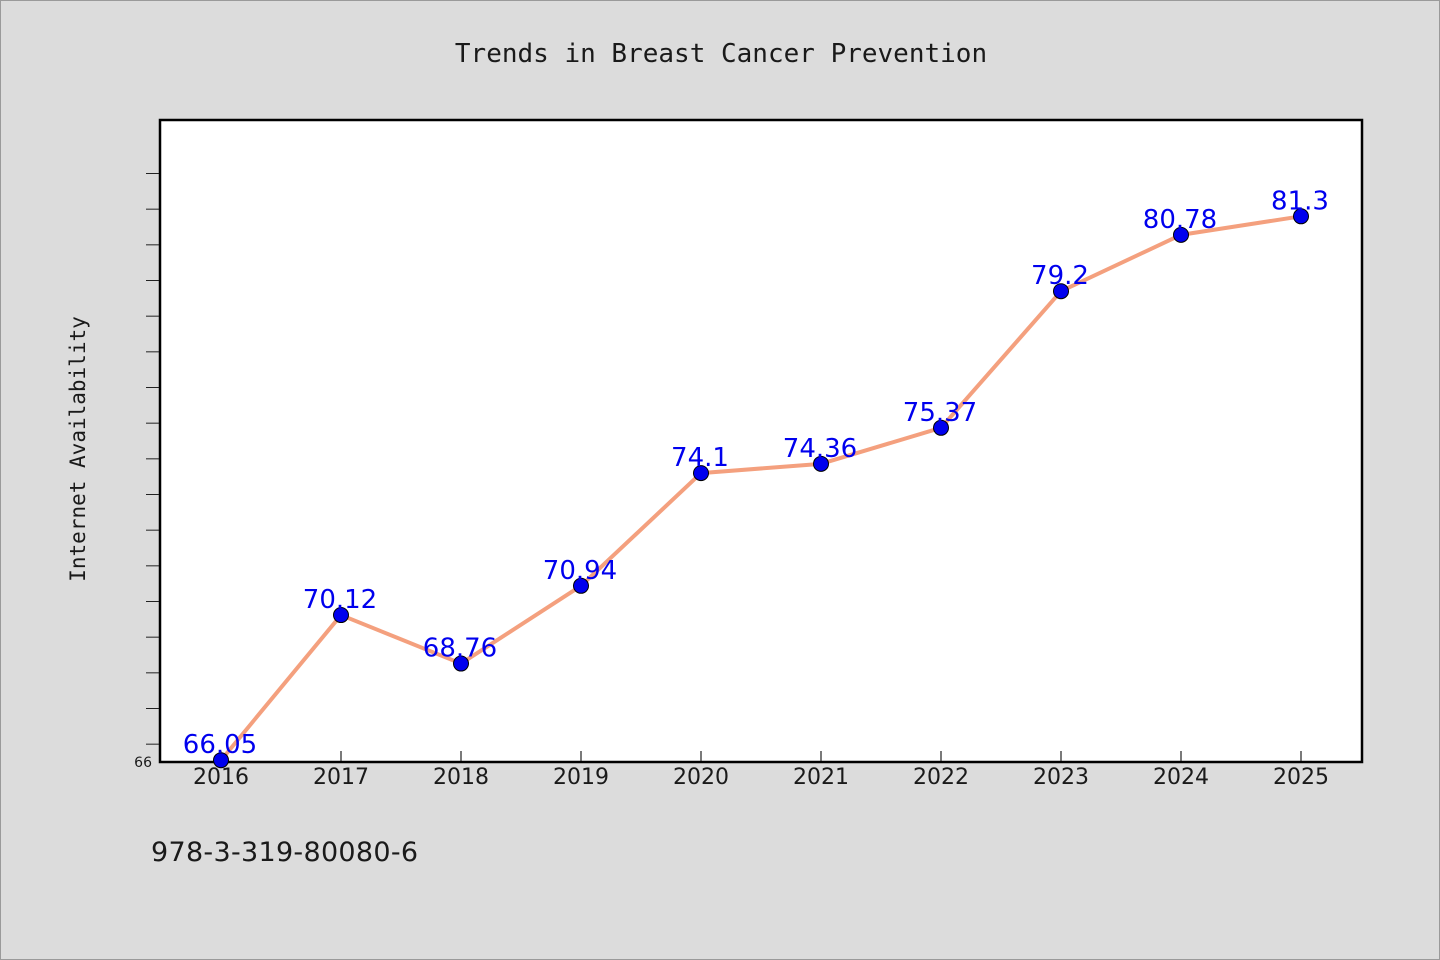  Describe the element at coordinates (285, 852) in the screenshot. I see `isbn-text: 978-3-319-80080-6` at that location.